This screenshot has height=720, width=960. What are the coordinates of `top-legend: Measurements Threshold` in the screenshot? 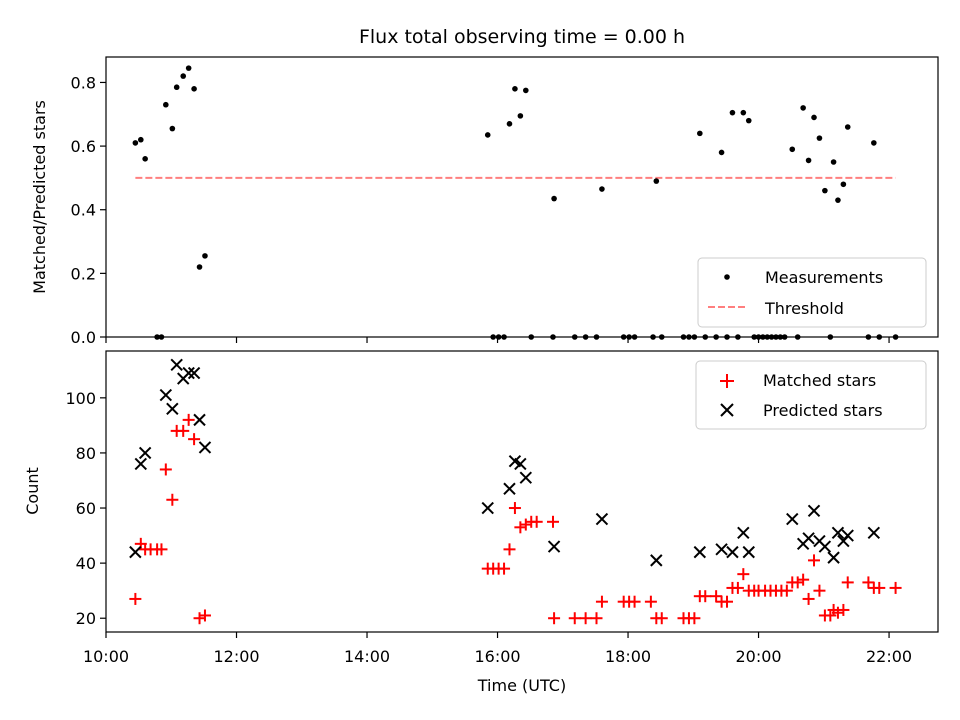 It's located at (812, 292).